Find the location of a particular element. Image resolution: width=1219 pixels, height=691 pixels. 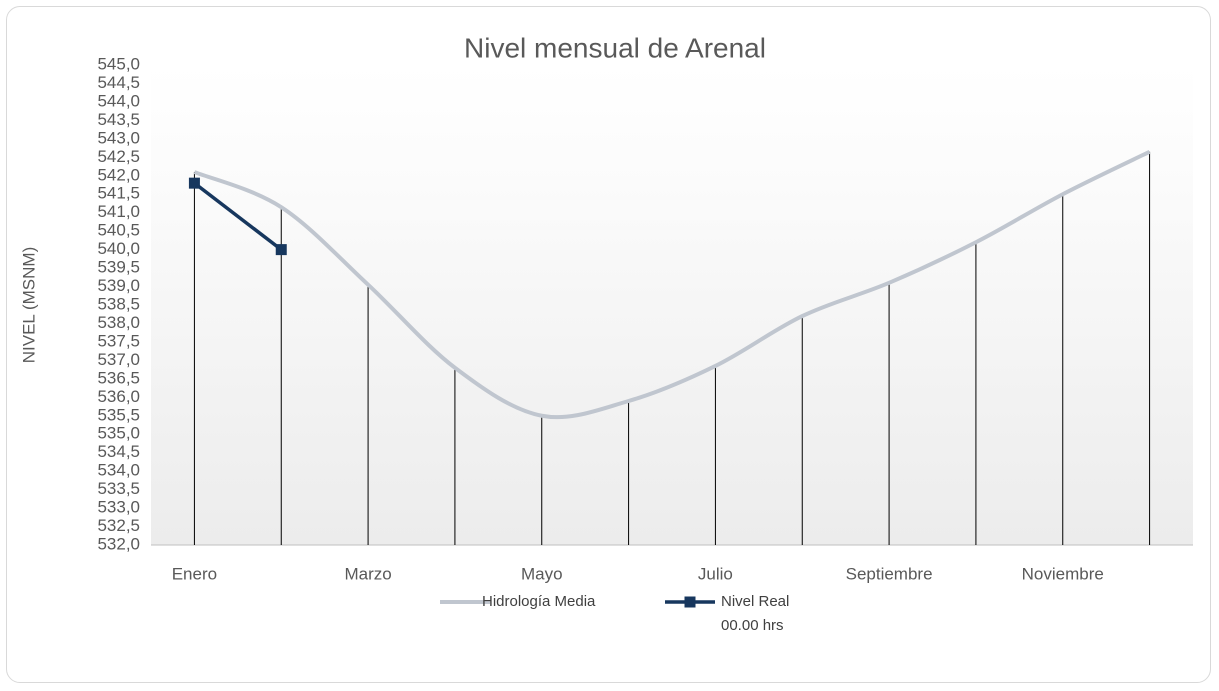

y-tick-label: 538,5 is located at coordinates (118, 303).